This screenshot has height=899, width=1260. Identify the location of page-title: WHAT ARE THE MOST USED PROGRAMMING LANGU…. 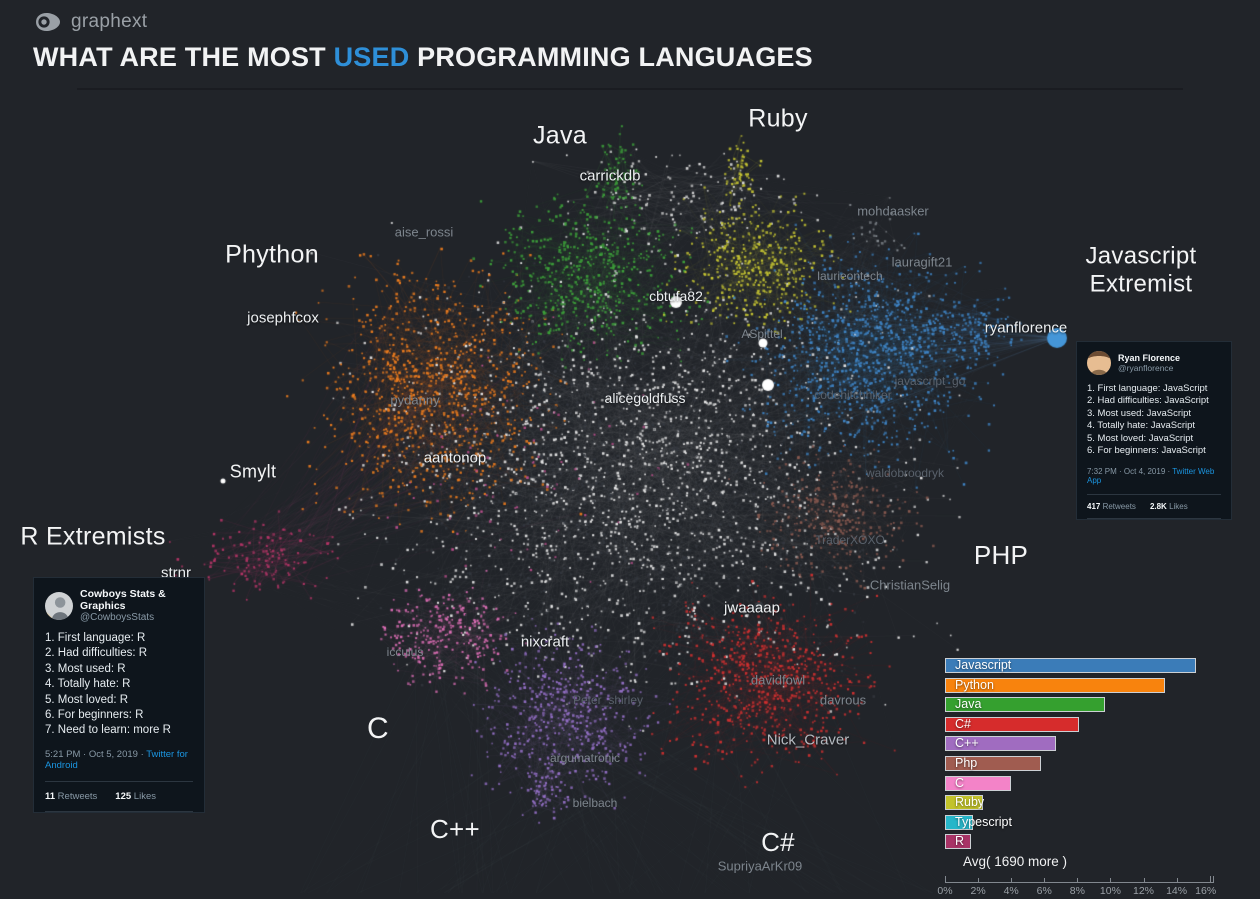
(423, 57).